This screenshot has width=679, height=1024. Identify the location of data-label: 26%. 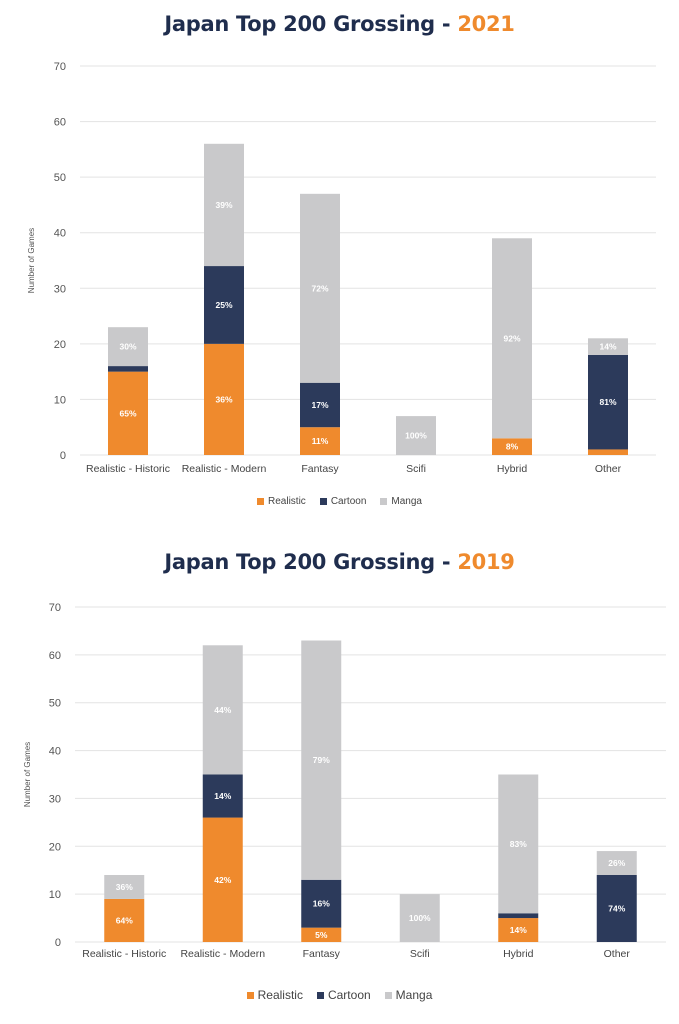
(616, 863).